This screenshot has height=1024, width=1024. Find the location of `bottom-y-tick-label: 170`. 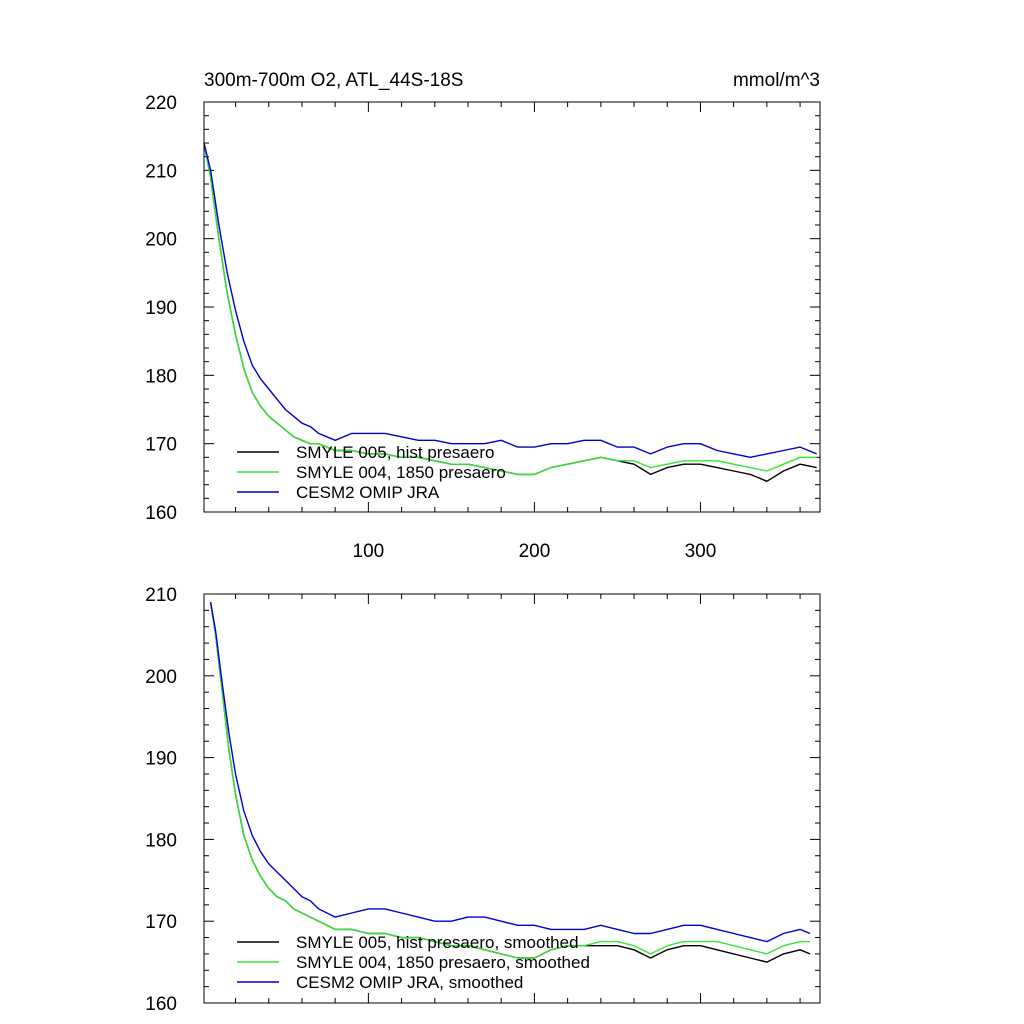

bottom-y-tick-label: 170 is located at coordinates (161, 922).